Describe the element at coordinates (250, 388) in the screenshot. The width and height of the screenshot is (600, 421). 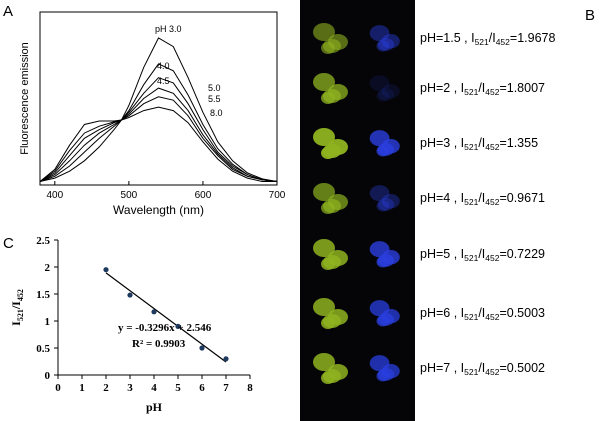
I see `x-tick-label: 8` at that location.